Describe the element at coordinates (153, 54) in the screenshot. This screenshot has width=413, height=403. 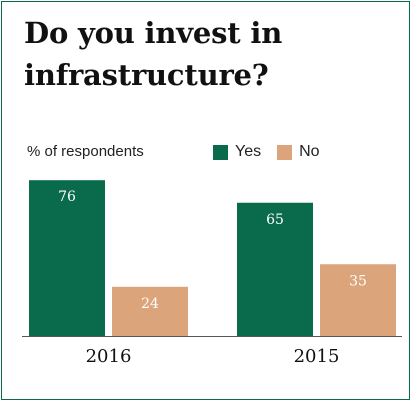
I see `chart-title: Do you invest in infrastructure?` at that location.